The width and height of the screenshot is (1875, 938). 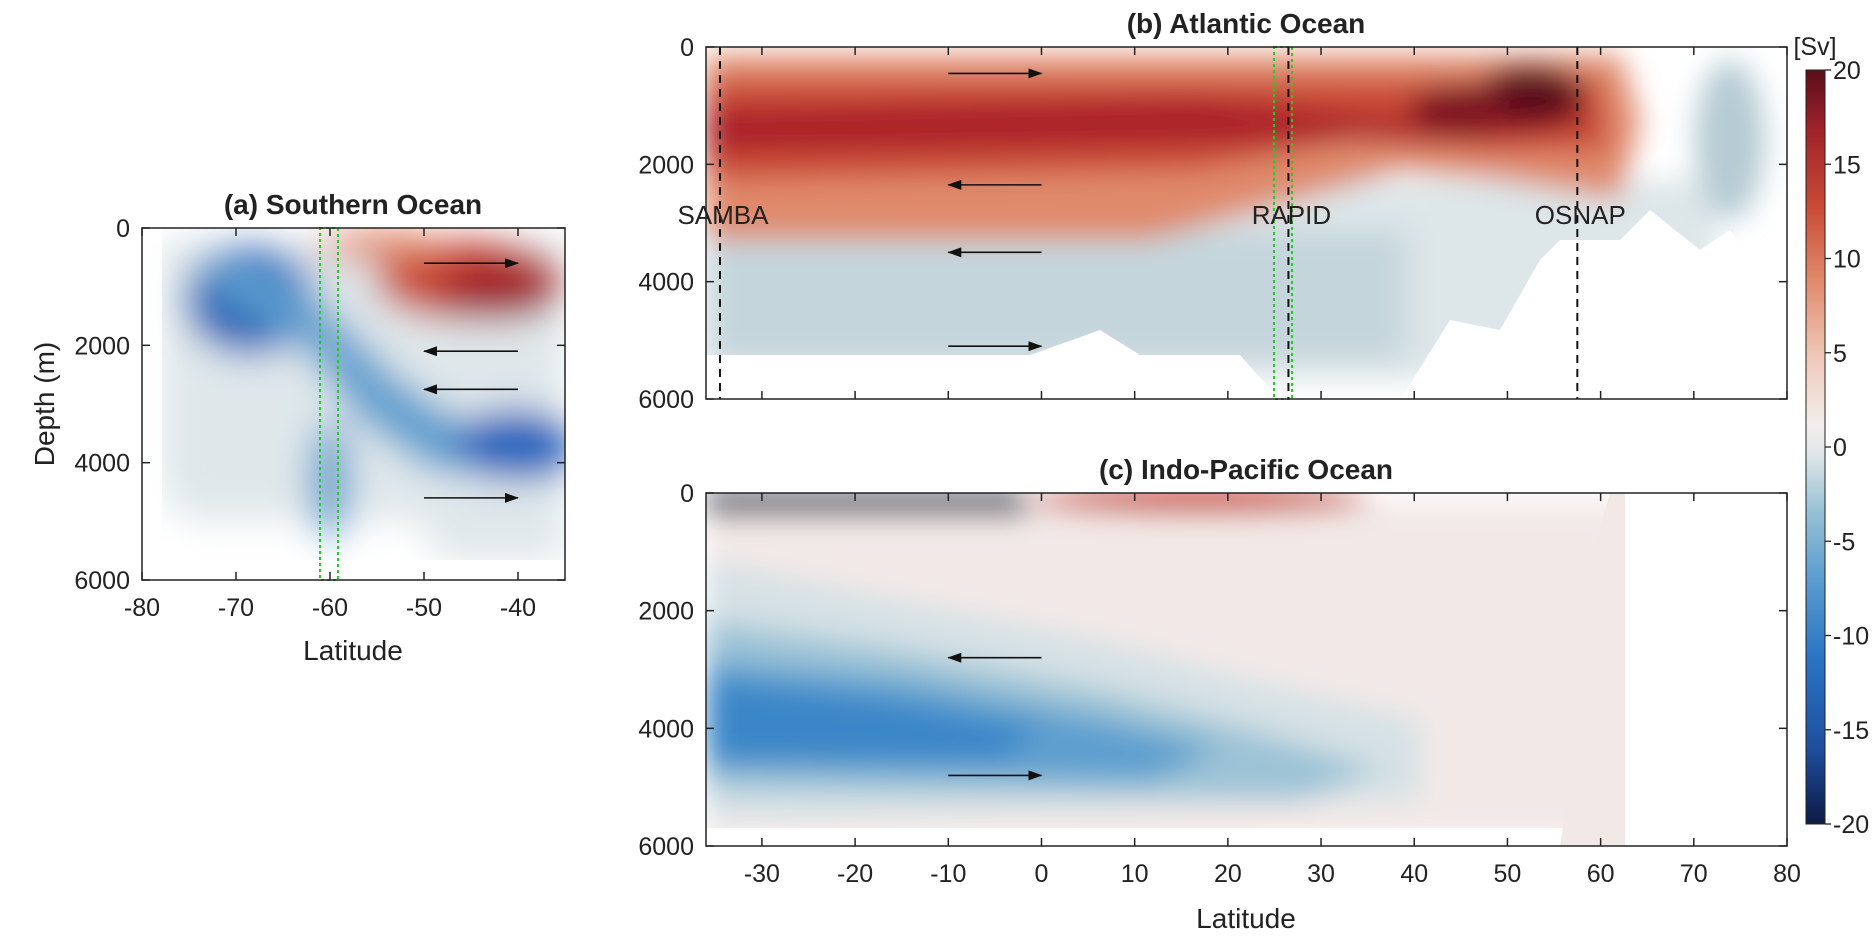 I want to click on x-tick-label: 70, so click(x=1694, y=874).